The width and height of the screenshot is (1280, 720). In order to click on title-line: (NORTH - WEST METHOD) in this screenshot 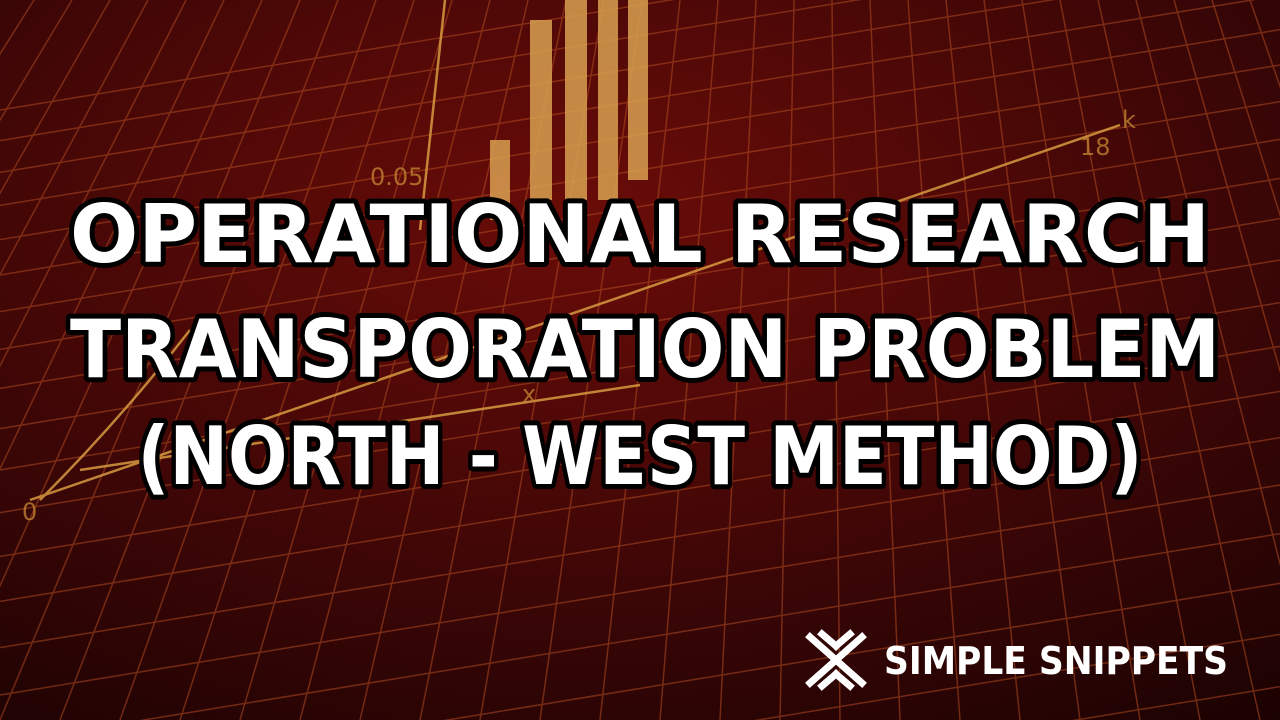, I will do `click(640, 456)`.